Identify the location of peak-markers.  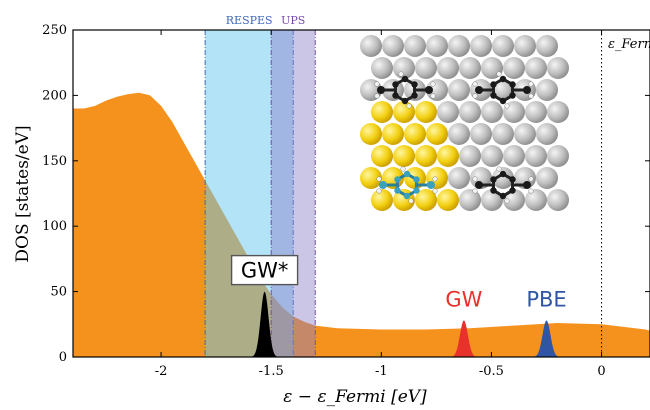
(405, 324).